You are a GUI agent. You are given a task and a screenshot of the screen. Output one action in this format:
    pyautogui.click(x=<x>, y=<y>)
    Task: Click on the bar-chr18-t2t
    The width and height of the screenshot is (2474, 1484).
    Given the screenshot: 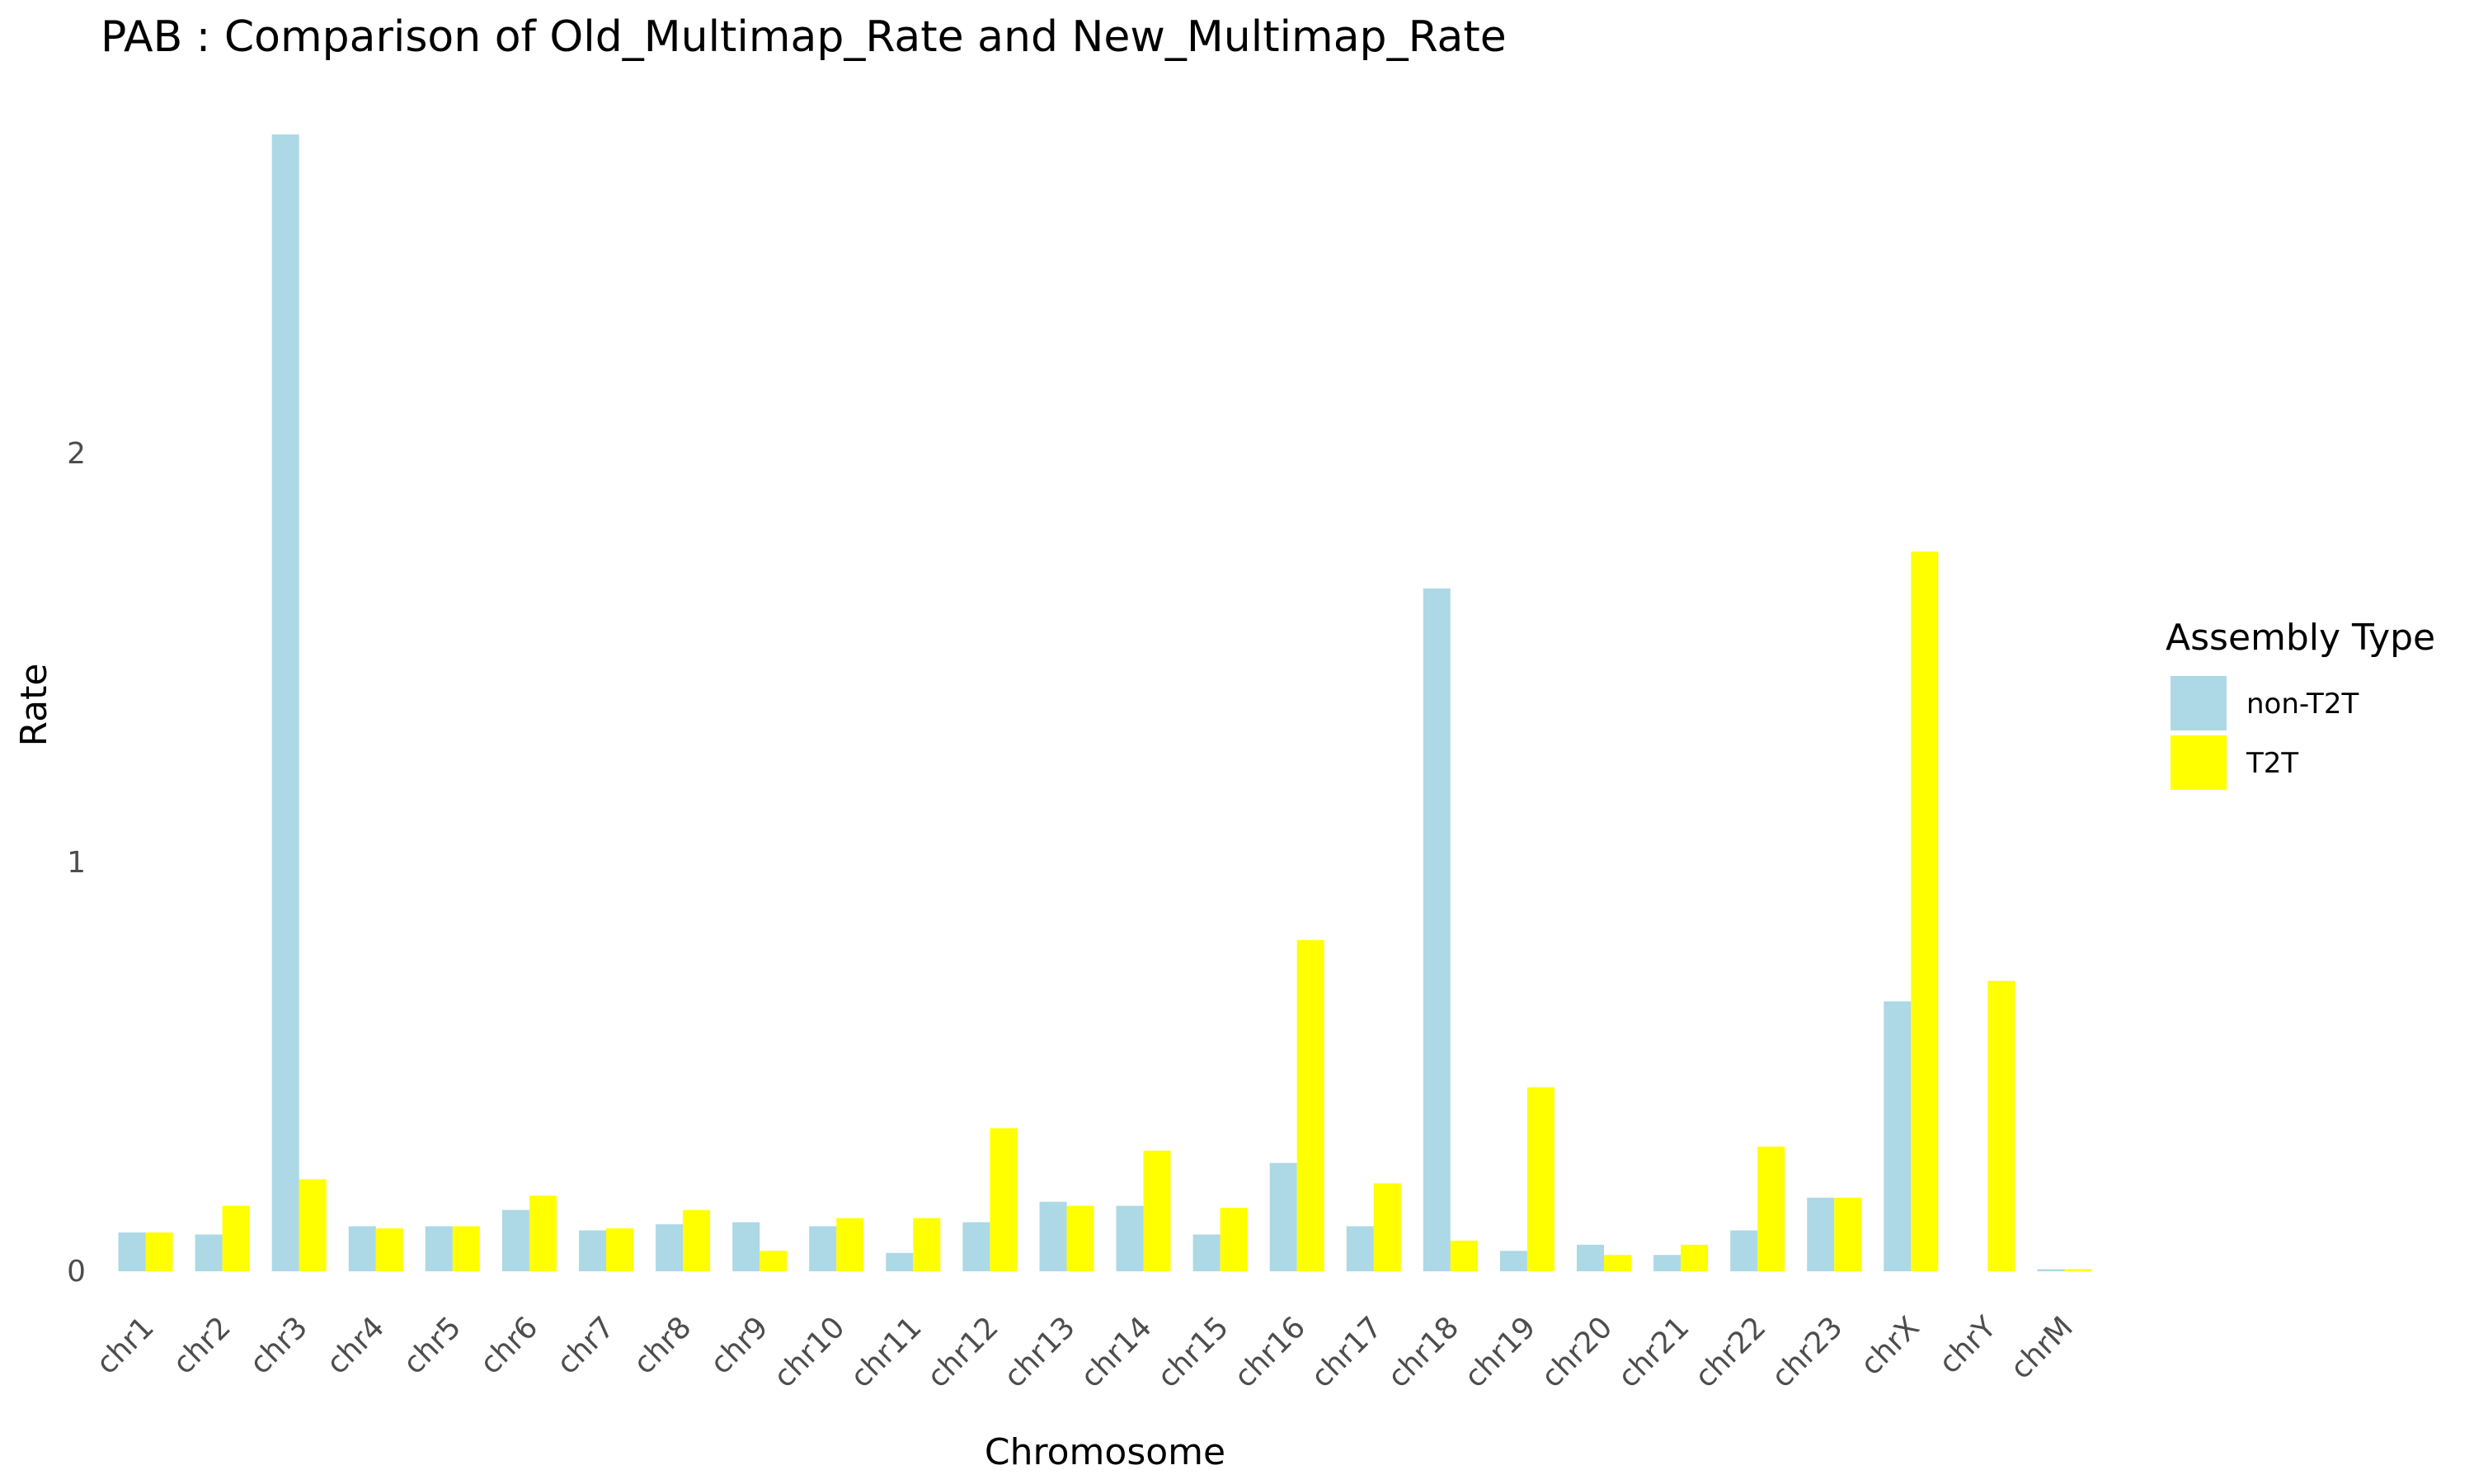 What is the action you would take?
    pyautogui.click(x=1464, y=1255)
    